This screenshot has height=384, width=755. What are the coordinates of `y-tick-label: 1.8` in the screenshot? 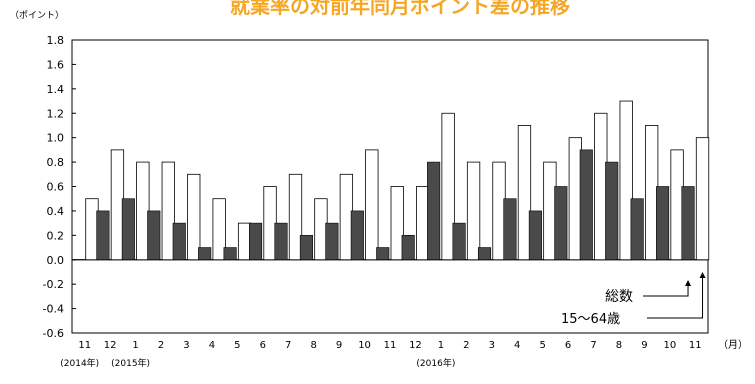 It's located at (56, 40).